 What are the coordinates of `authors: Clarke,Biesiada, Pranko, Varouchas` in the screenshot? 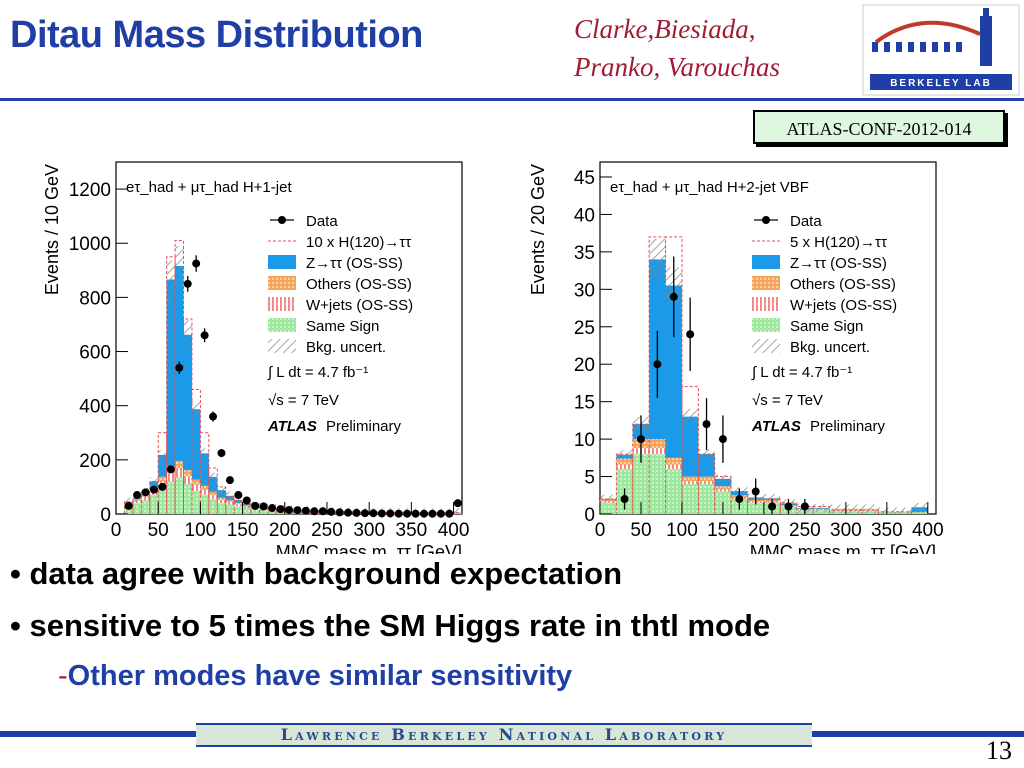 It's located at (714, 48).